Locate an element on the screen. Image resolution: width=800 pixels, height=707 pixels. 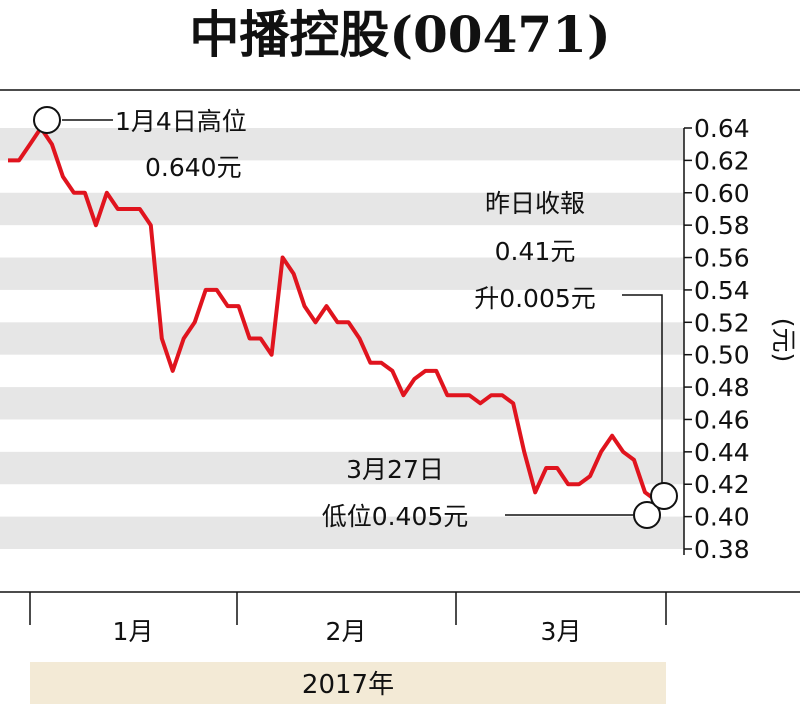
y-axis-unit-label: (元) is located at coordinates (783, 340).